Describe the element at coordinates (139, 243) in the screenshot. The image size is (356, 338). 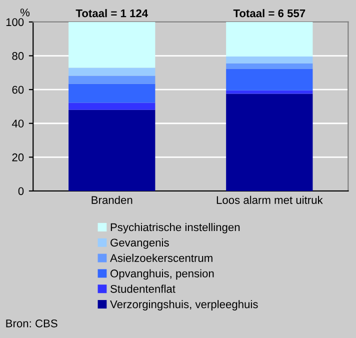
I see `legend-label: Gevangenis` at that location.